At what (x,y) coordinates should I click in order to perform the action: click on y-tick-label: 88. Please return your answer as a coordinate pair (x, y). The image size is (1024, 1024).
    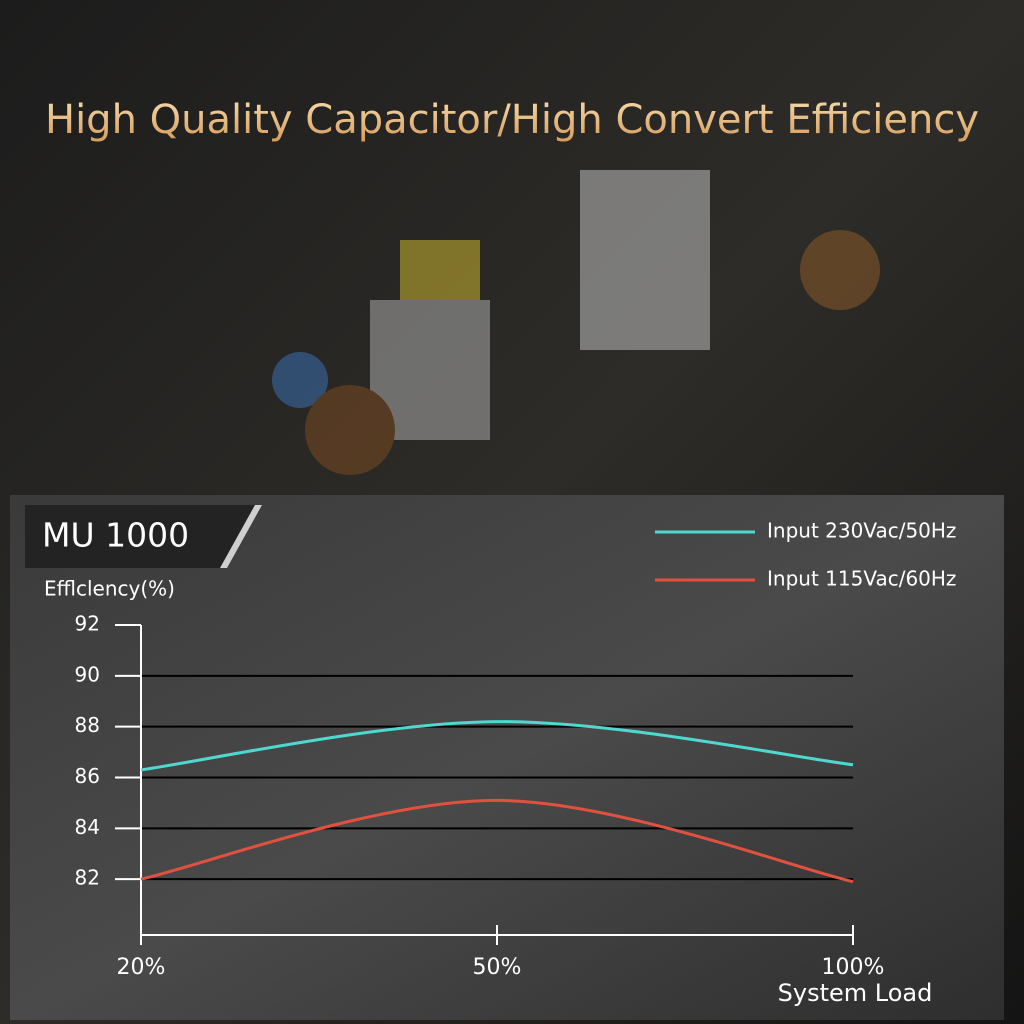
    Looking at the image, I should click on (87, 725).